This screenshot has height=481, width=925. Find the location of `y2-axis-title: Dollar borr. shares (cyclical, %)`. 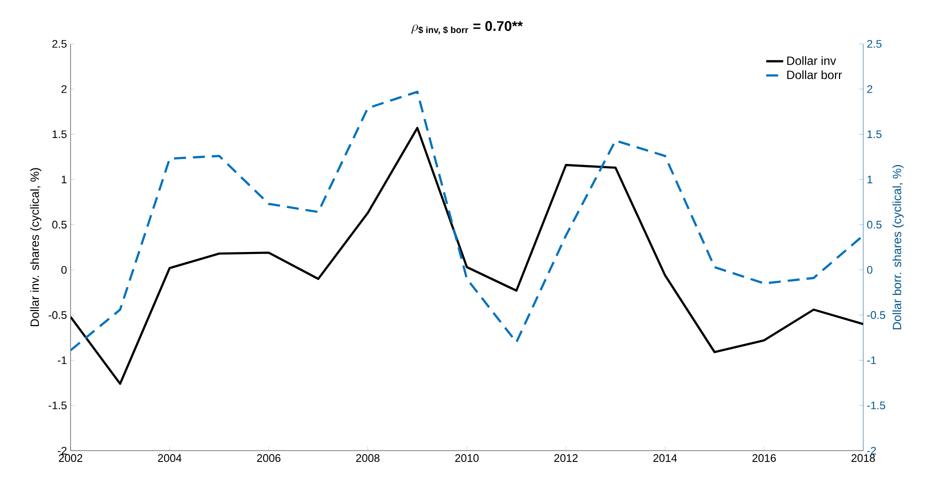

y2-axis-title: Dollar borr. shares (cyclical, %) is located at coordinates (898, 247).